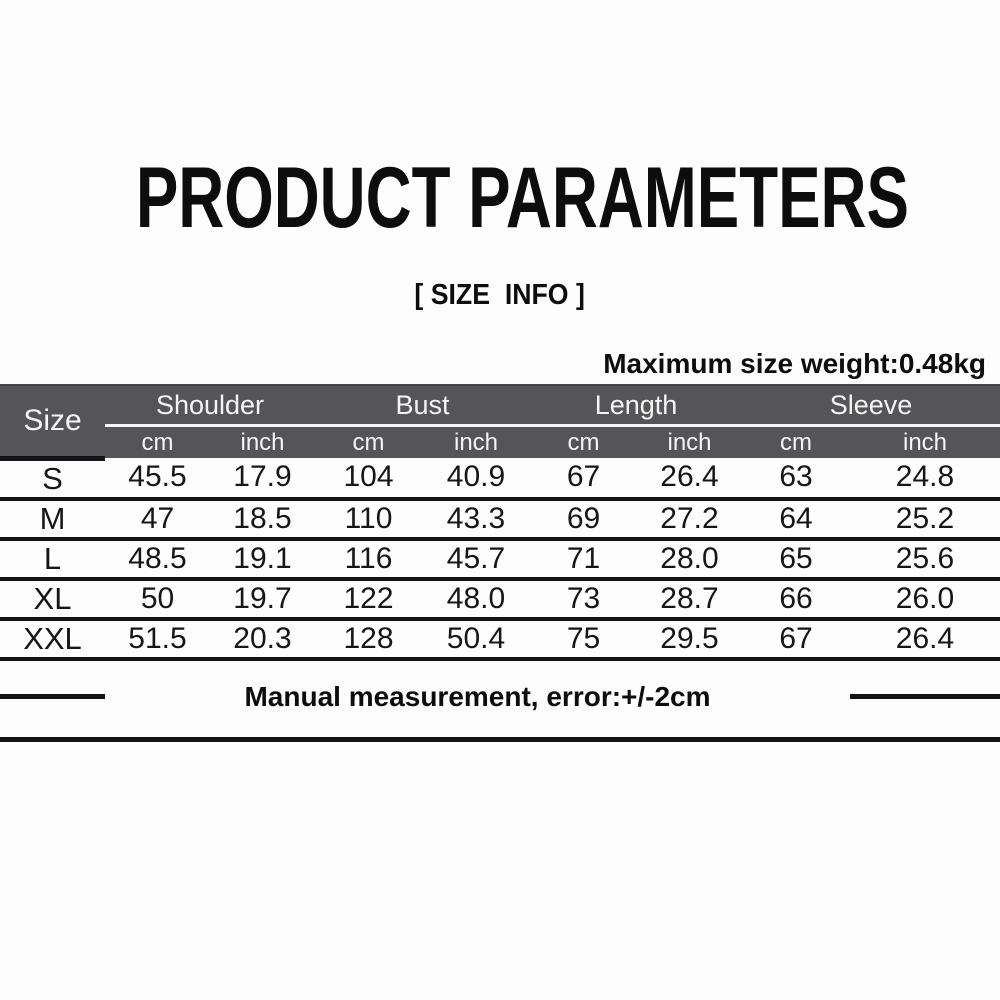  Describe the element at coordinates (368, 559) in the screenshot. I see `measurement-cell: 116` at that location.